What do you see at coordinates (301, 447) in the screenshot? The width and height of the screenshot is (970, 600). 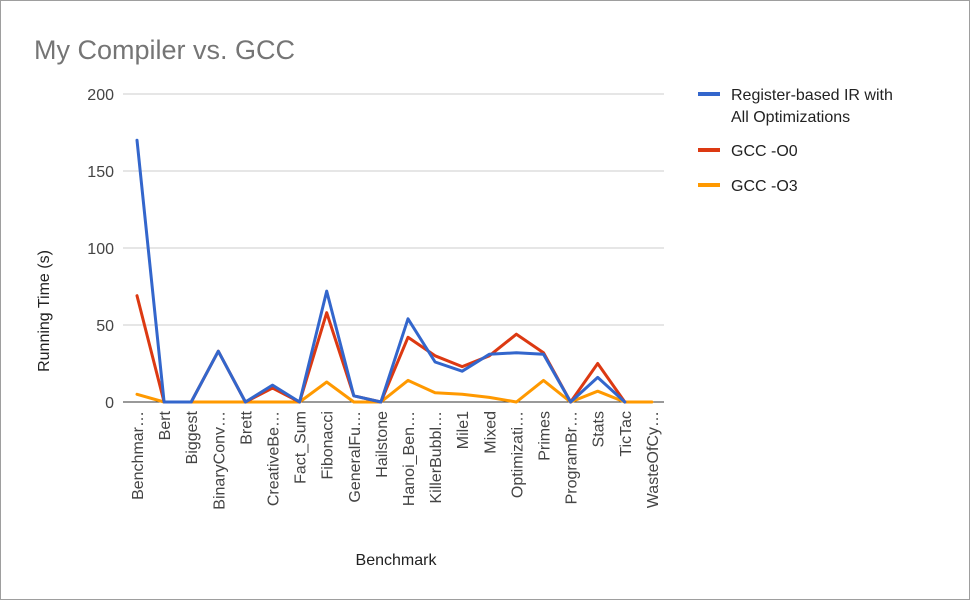 I see `x-tick-label: Fact_Sum` at bounding box center [301, 447].